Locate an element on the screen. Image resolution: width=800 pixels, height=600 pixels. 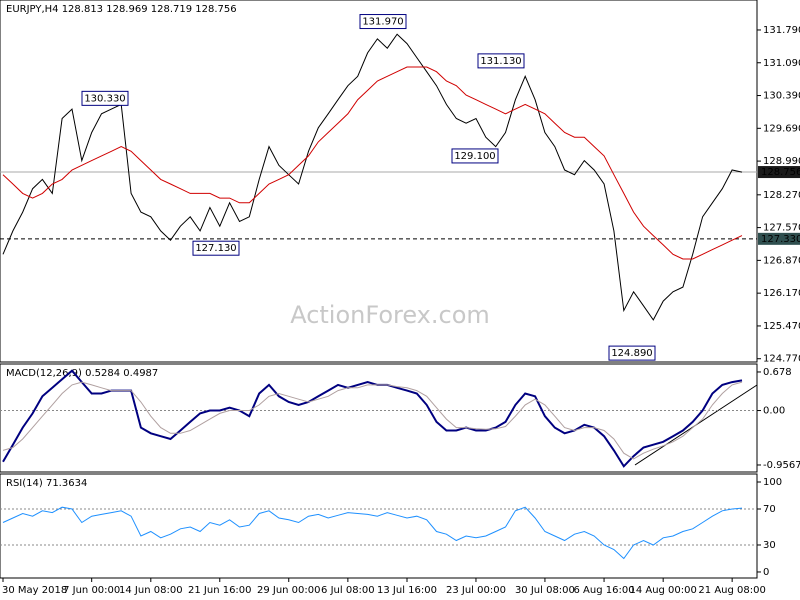
y-tick-label: 131.090 is located at coordinates (781, 63).